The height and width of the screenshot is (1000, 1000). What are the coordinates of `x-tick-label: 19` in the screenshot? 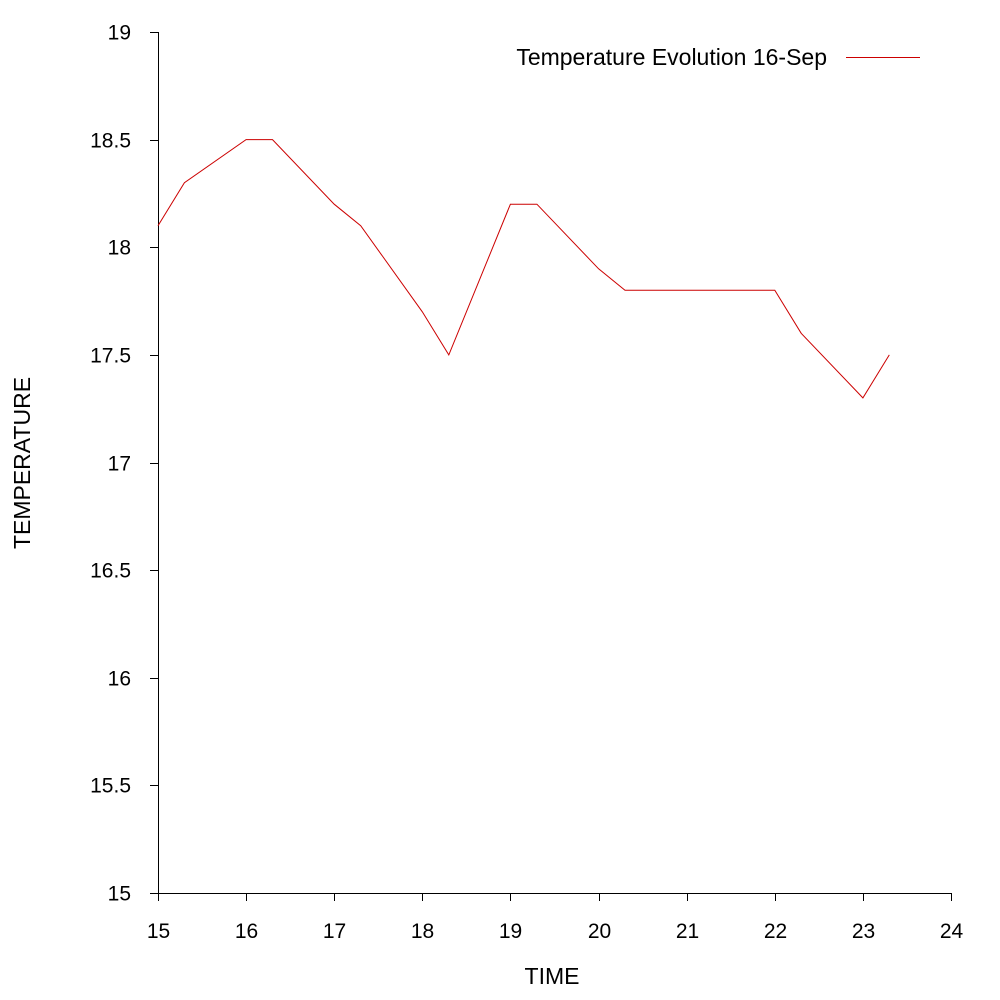 It's located at (510, 931).